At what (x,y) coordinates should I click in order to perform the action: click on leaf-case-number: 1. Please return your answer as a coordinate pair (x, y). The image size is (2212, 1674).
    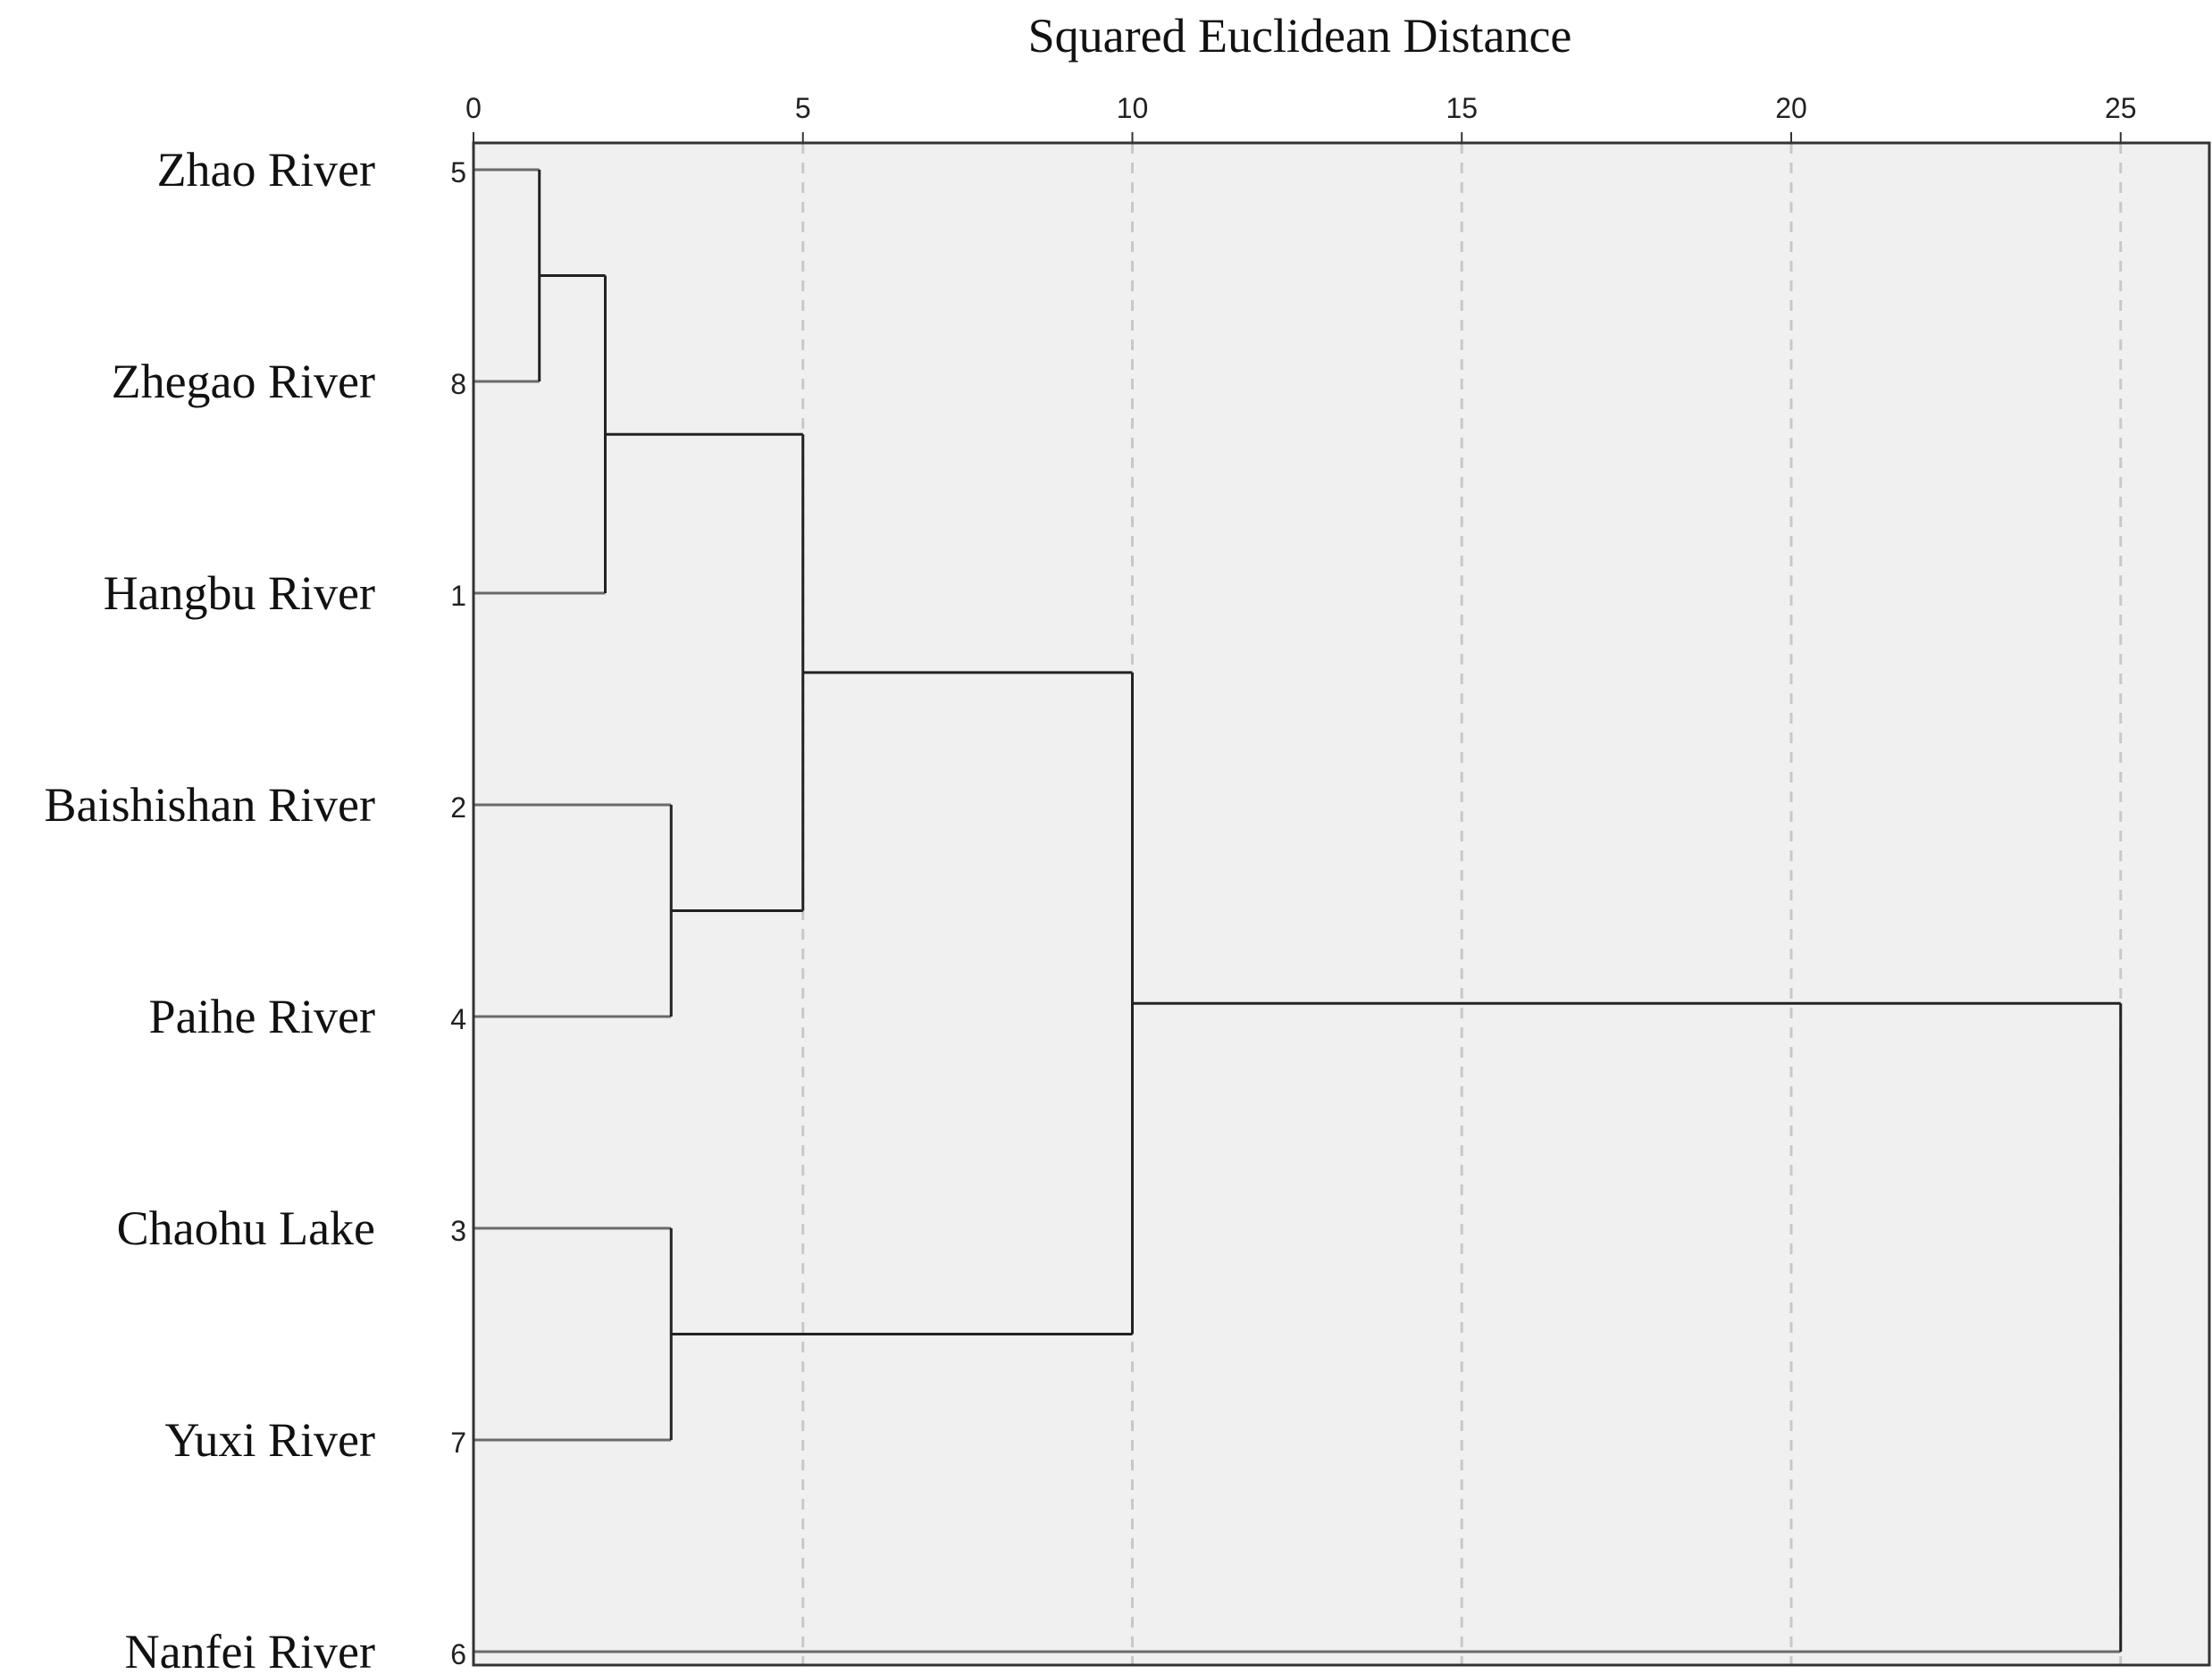
    Looking at the image, I should click on (458, 596).